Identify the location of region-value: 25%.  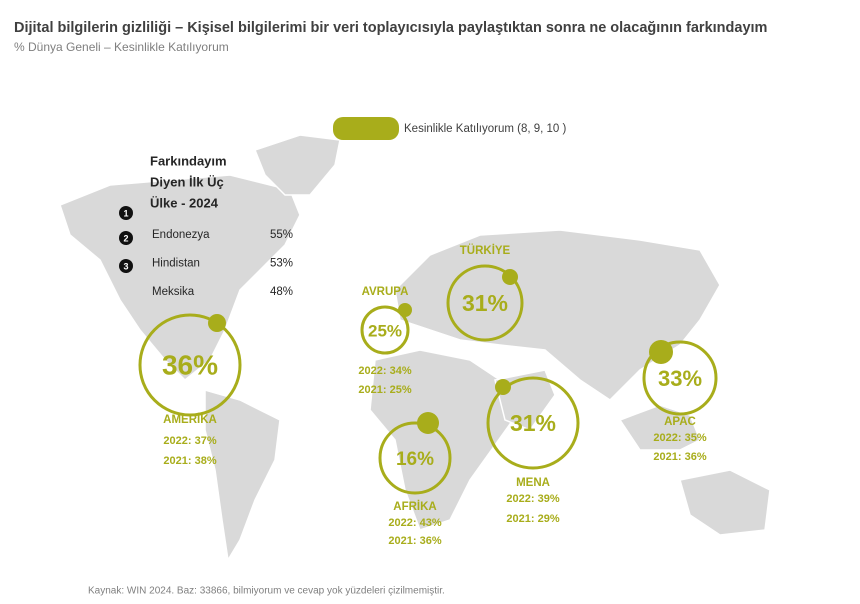
(385, 330).